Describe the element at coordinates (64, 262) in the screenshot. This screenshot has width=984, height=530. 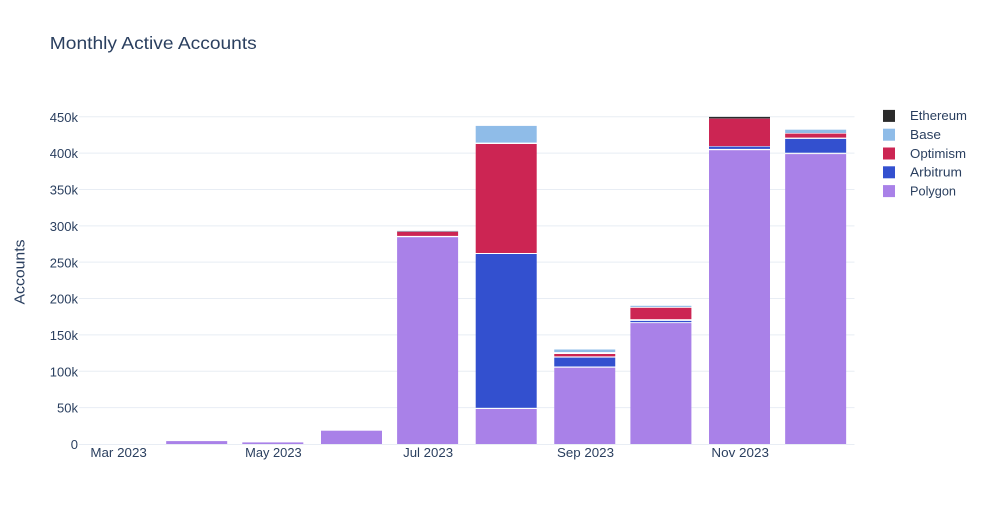
I see `svg-text: 250k` at that location.